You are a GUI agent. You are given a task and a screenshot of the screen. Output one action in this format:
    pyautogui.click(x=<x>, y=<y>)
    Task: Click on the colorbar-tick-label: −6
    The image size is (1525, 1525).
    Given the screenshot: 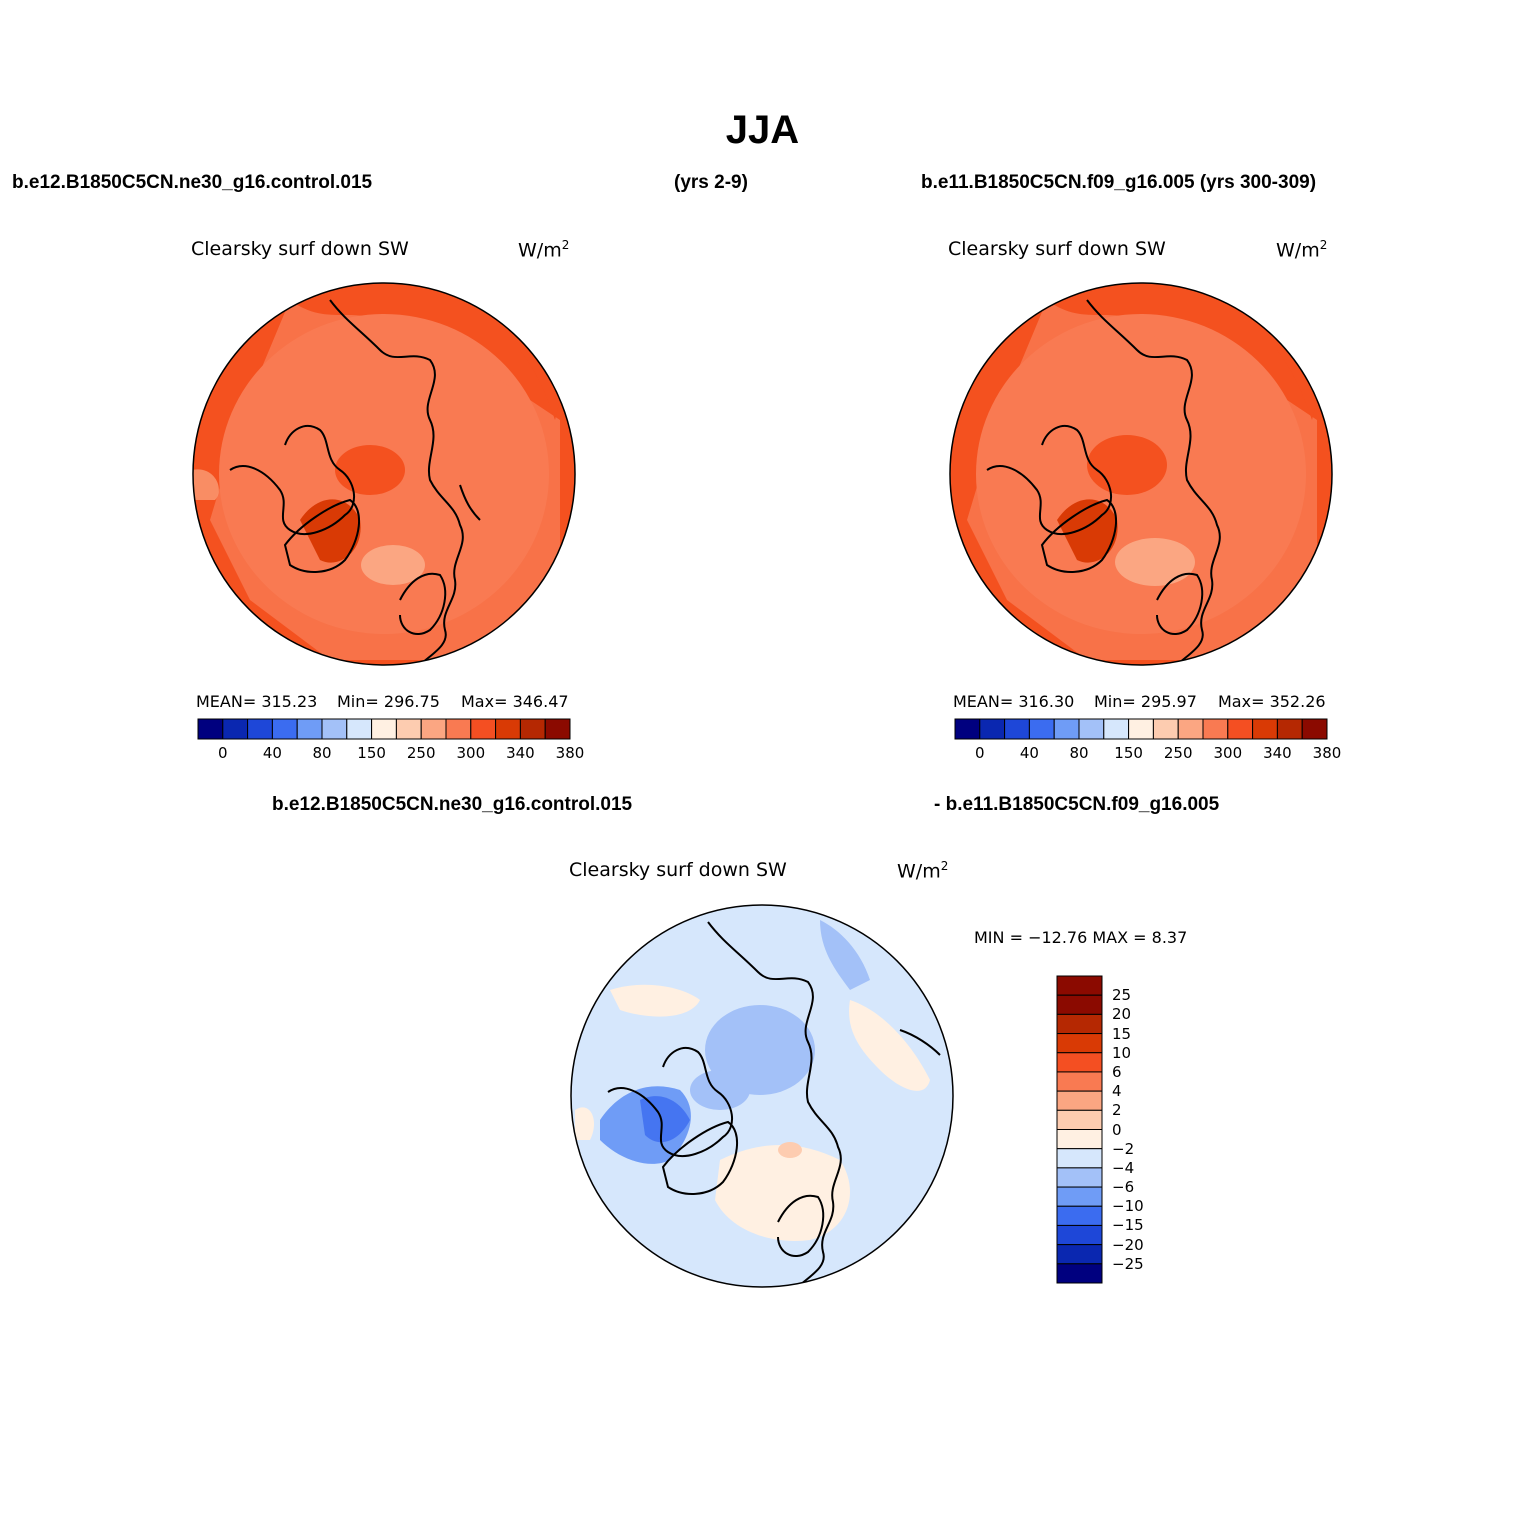 What is the action you would take?
    pyautogui.click(x=1123, y=1187)
    